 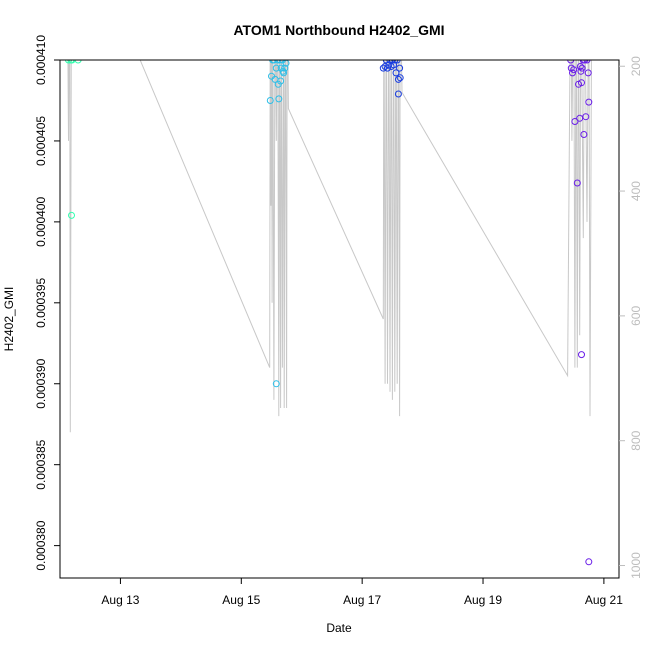 I want to click on y2-tick-label: 400, so click(x=636, y=191).